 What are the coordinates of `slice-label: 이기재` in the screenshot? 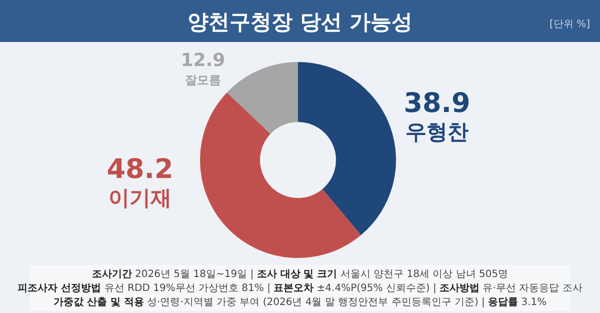 It's located at (140, 198).